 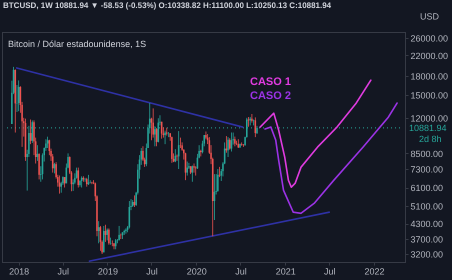 I want to click on y-tick-label: 18000.00, so click(x=429, y=77).